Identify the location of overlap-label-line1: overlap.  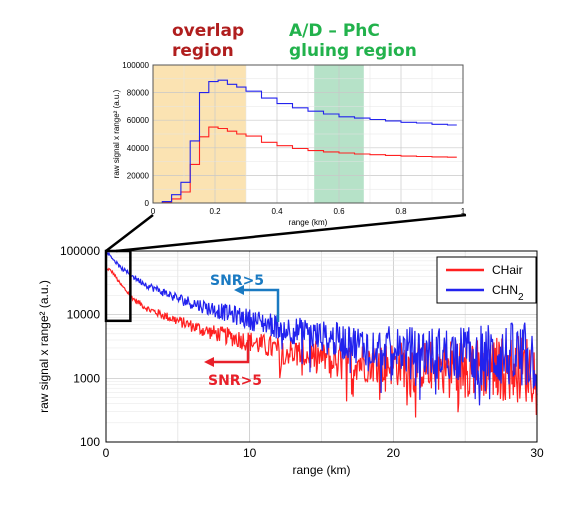
(208, 31).